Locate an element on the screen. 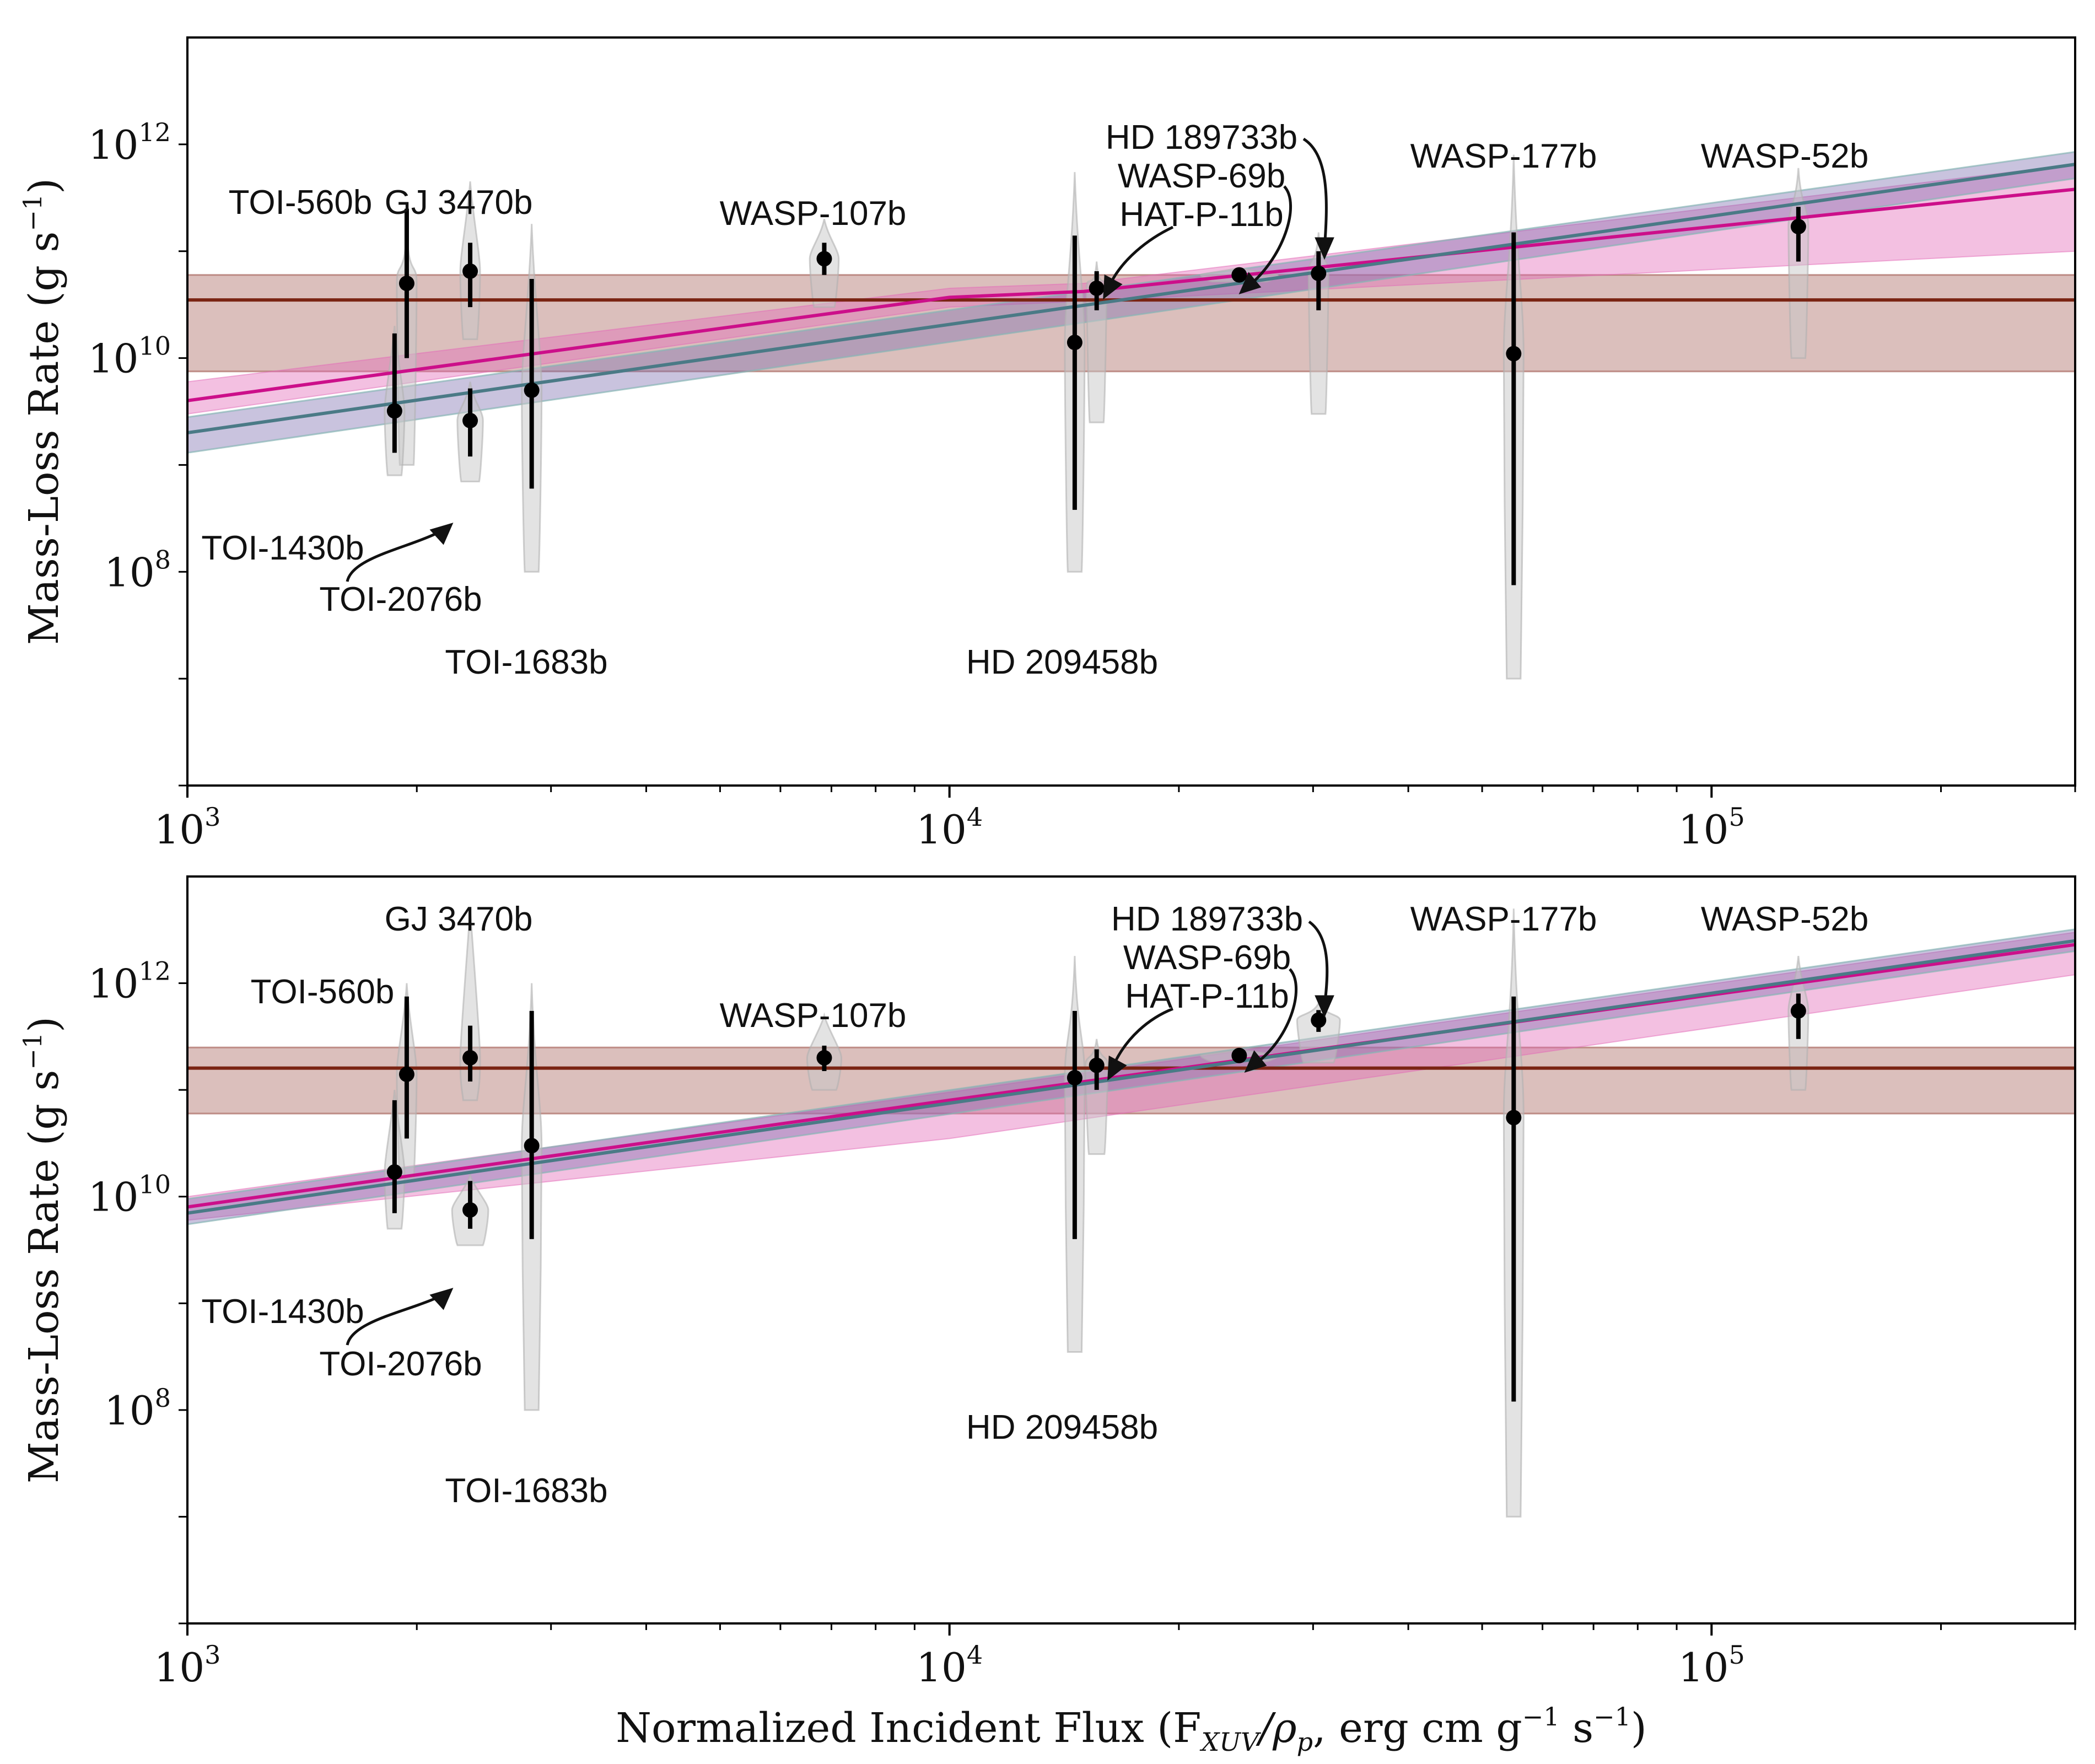  label-wasp-52b-b: WASP-52b is located at coordinates (1784, 919).